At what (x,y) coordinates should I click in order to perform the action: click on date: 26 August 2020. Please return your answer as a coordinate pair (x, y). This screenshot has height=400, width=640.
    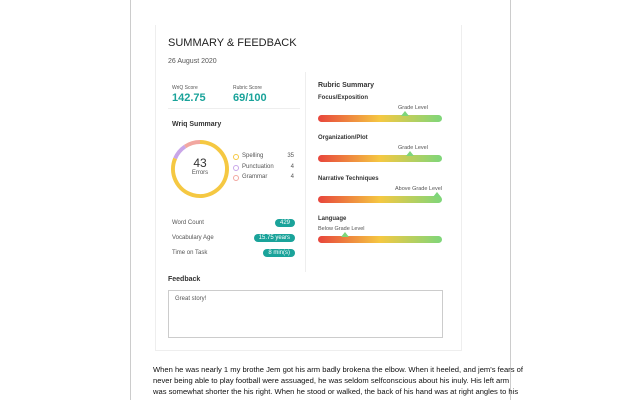
    Looking at the image, I should click on (192, 61).